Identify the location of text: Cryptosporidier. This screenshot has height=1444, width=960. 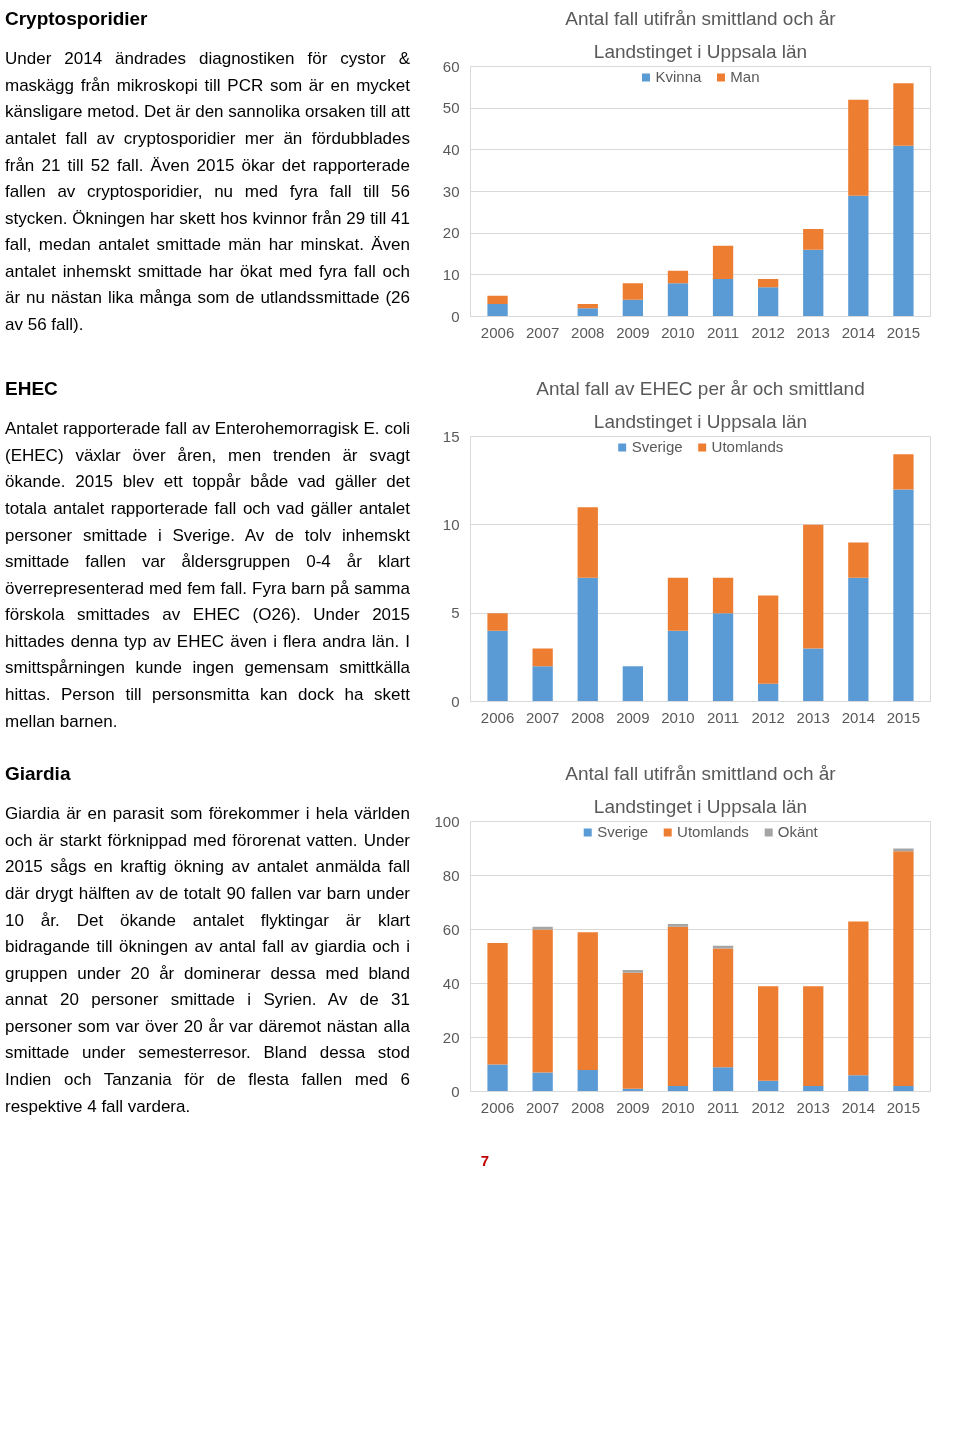
(77, 19).